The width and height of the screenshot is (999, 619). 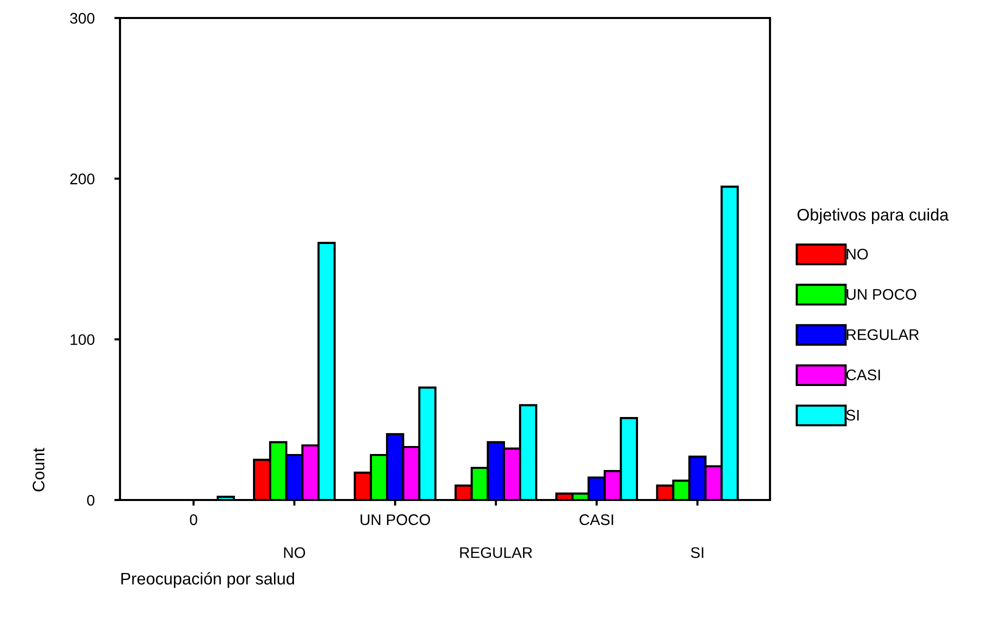 What do you see at coordinates (194, 520) in the screenshot?
I see `x-tick-label: 0` at bounding box center [194, 520].